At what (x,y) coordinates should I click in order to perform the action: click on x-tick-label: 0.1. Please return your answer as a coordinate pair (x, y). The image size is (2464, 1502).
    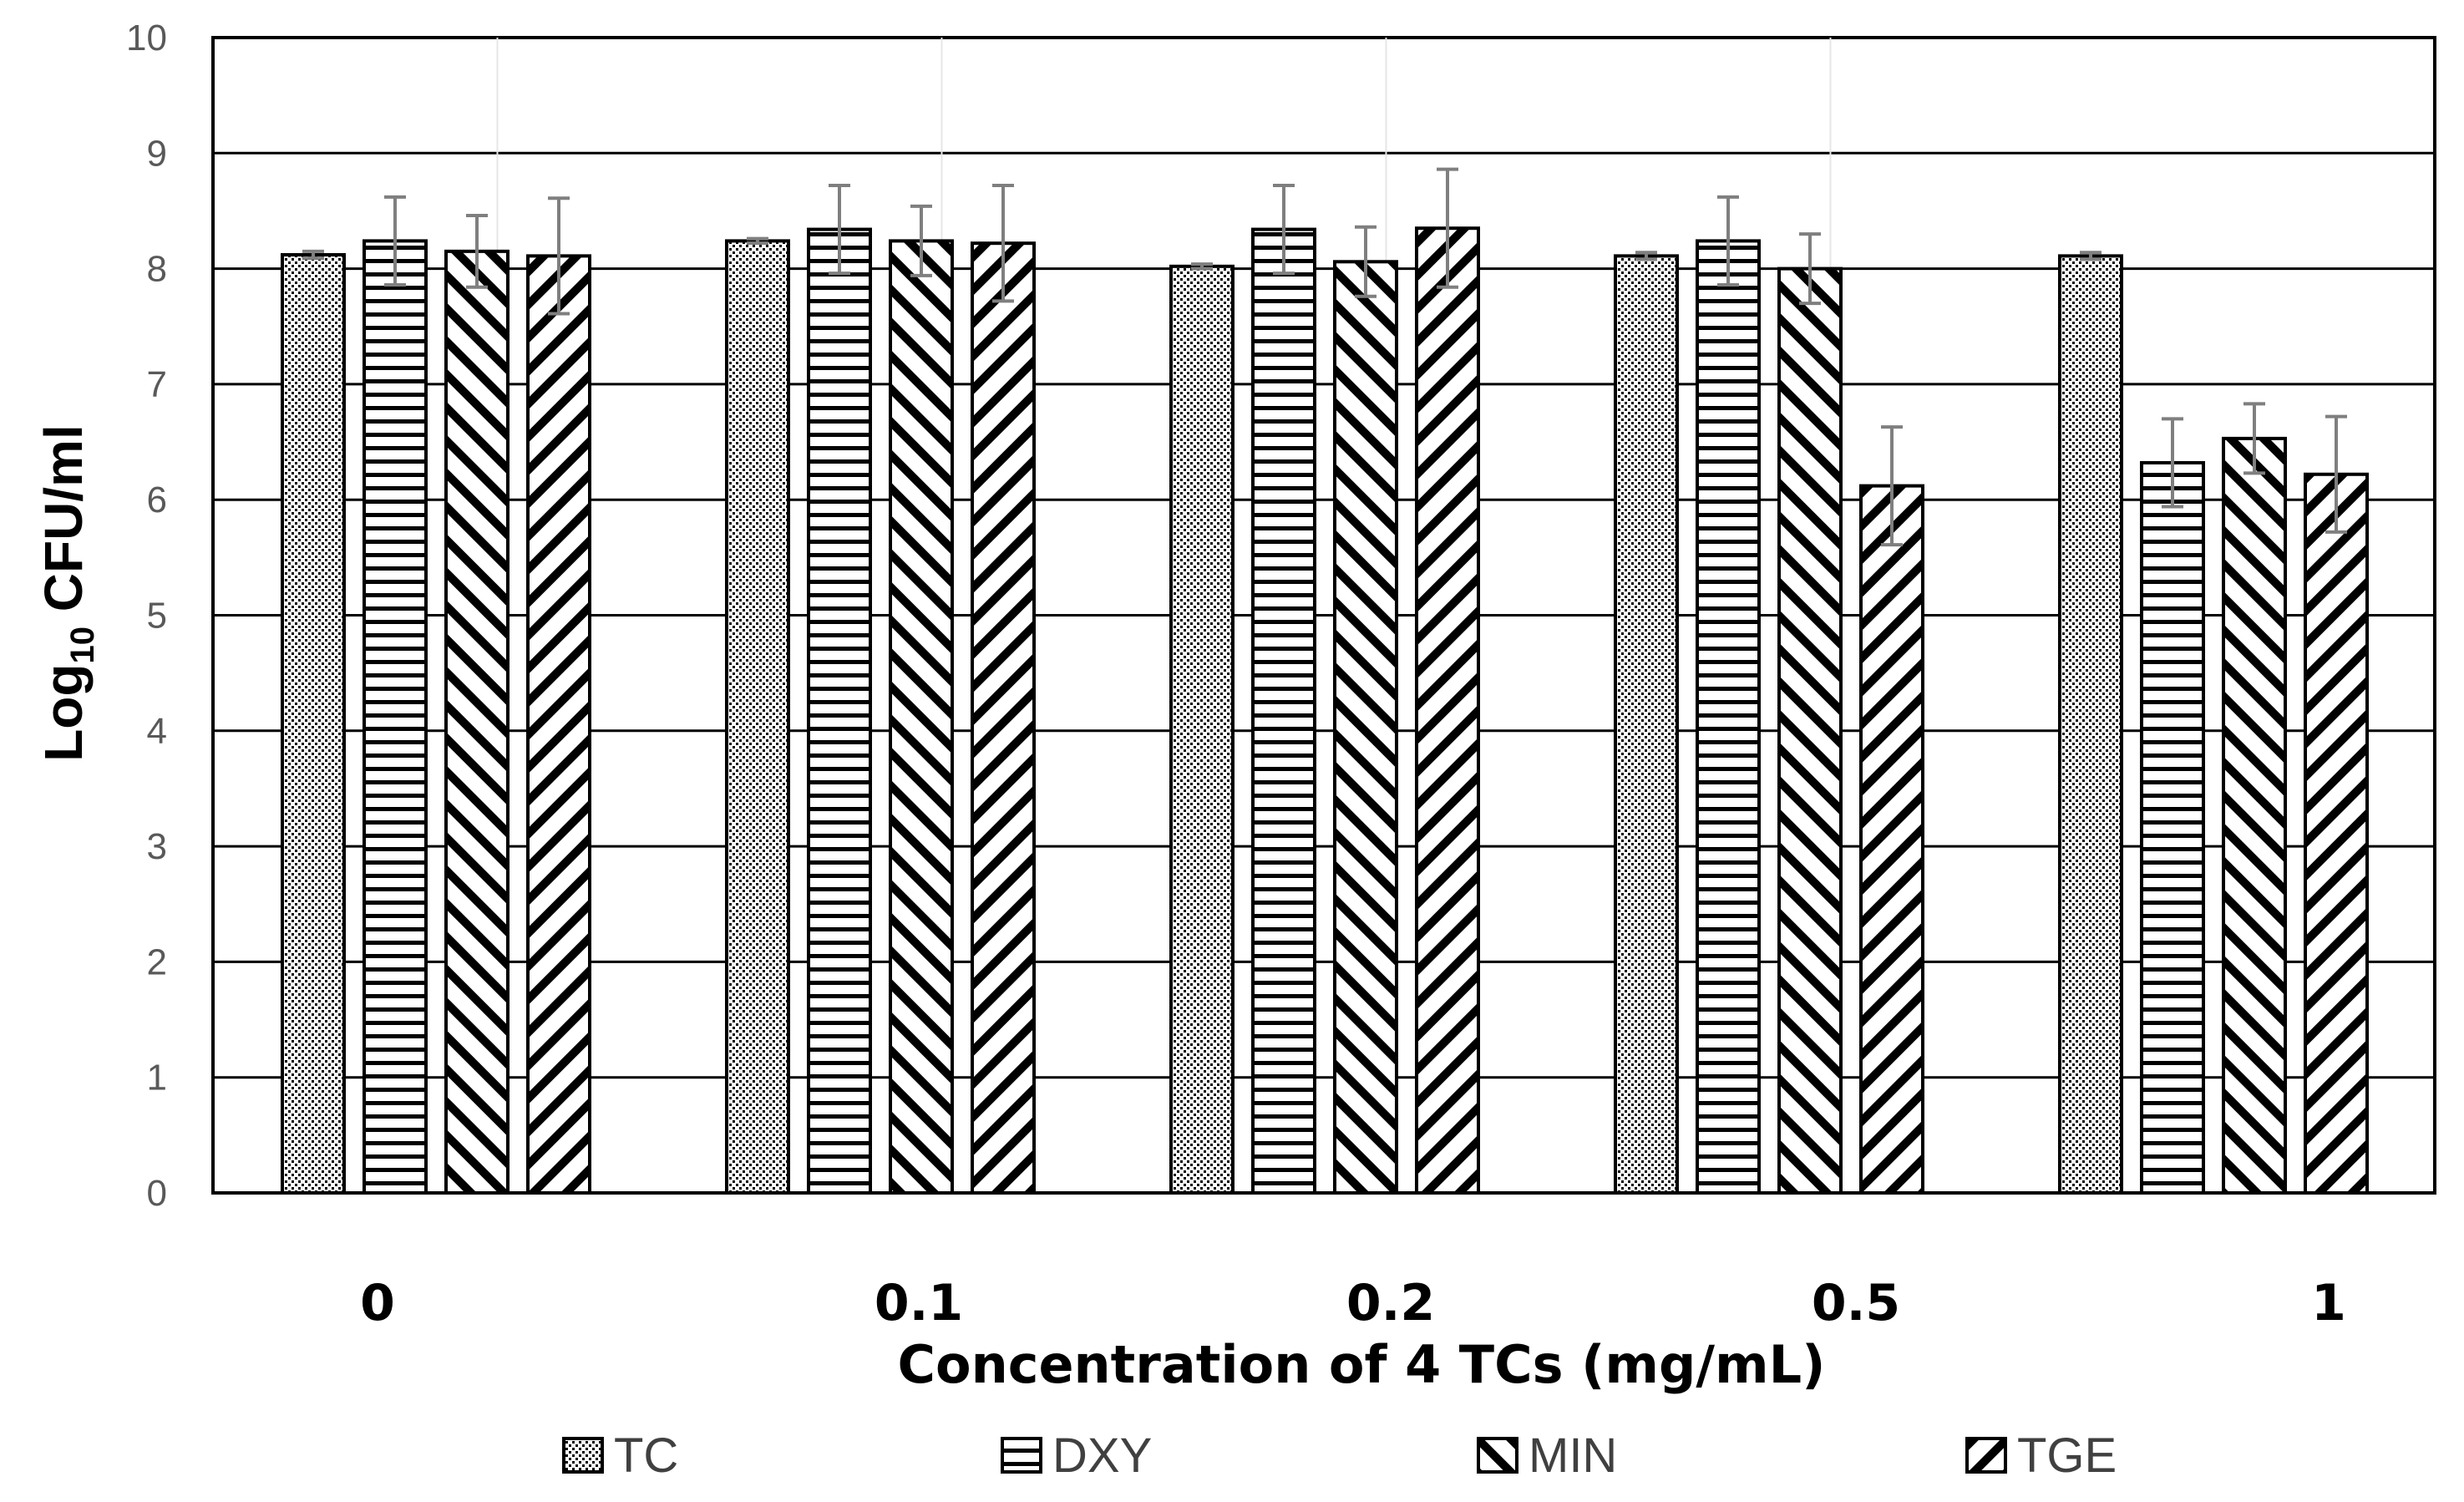
    Looking at the image, I should click on (919, 1303).